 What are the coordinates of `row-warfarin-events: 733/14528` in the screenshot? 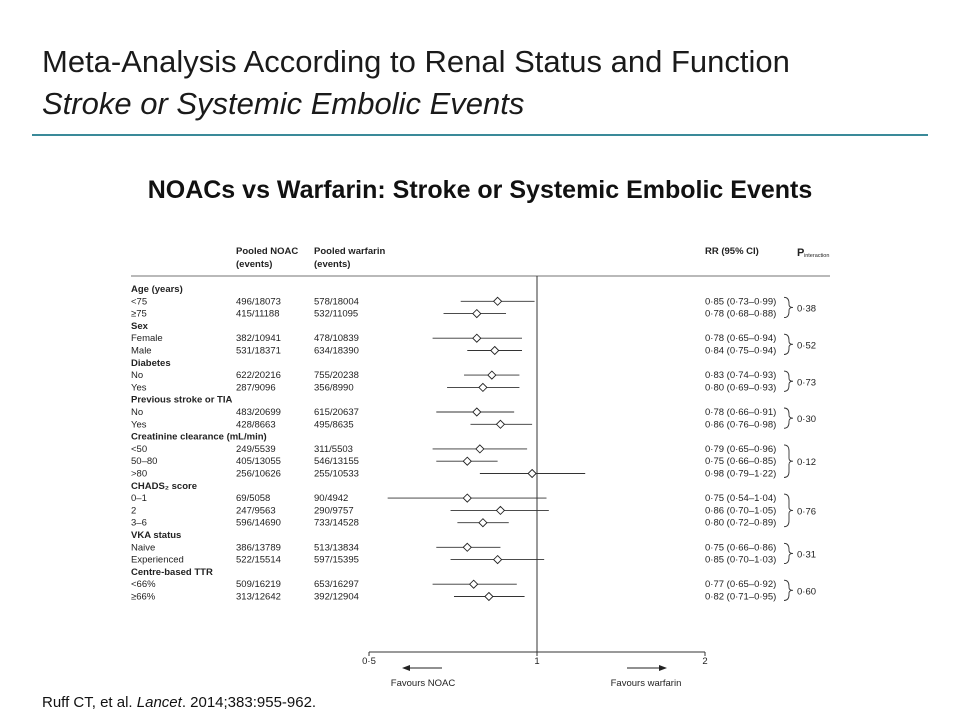 It's located at (336, 523).